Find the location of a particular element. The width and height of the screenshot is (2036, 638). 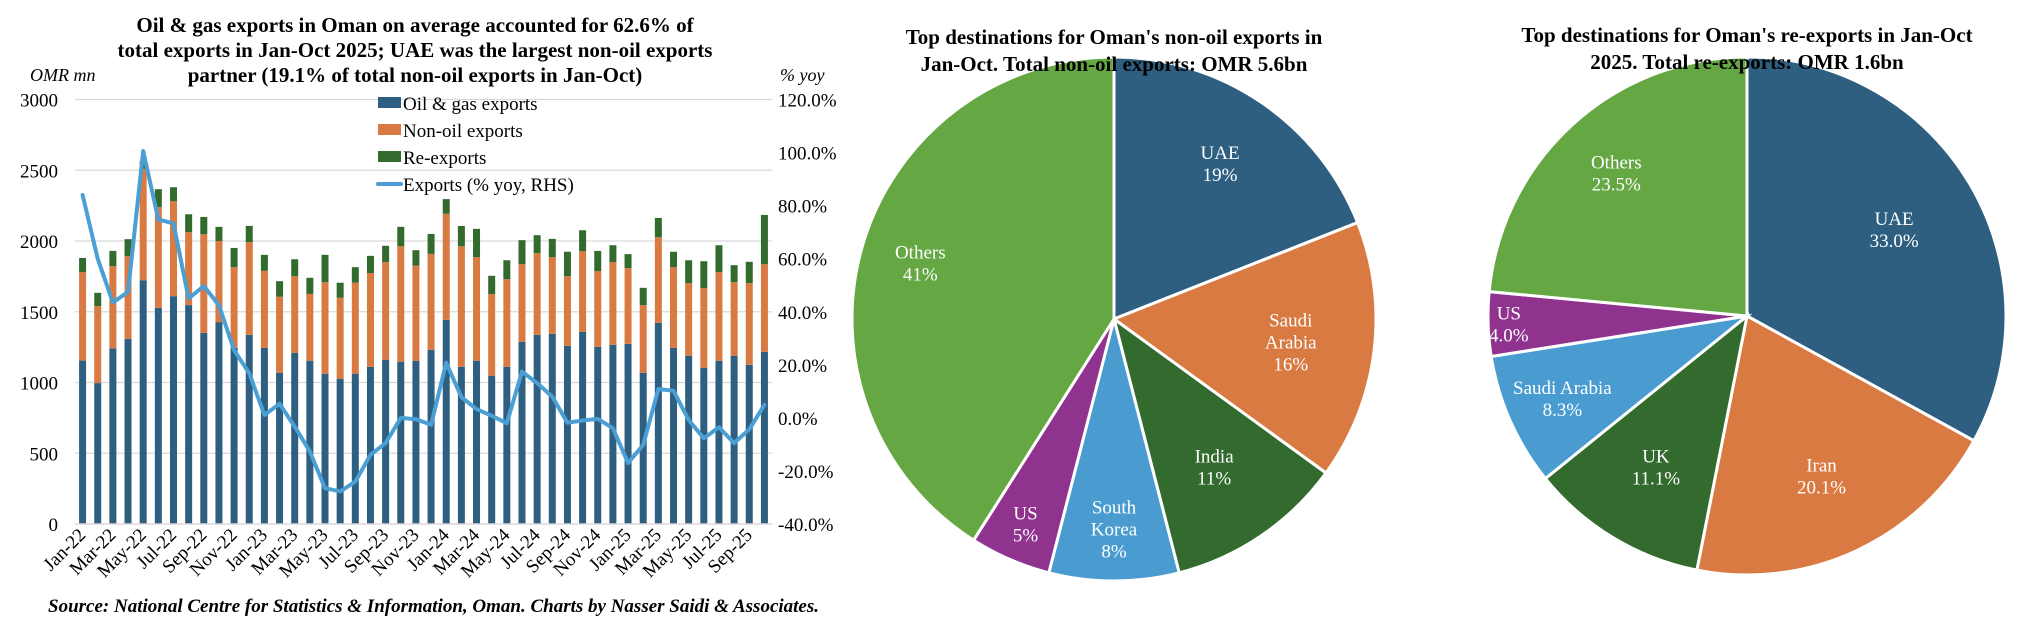

pie-slice-uae is located at coordinates (1876, 249).